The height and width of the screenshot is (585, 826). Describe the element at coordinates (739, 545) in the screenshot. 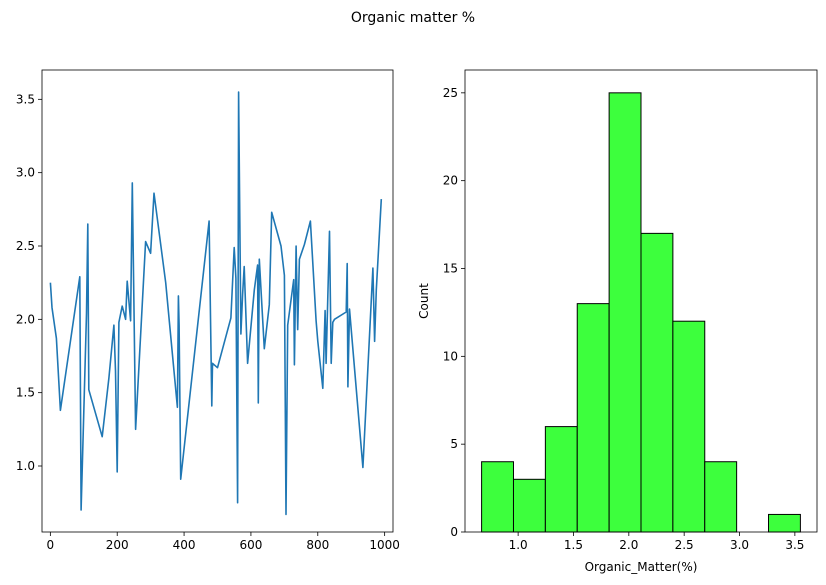

I see `histogram-x-tick-label: 3.0` at that location.